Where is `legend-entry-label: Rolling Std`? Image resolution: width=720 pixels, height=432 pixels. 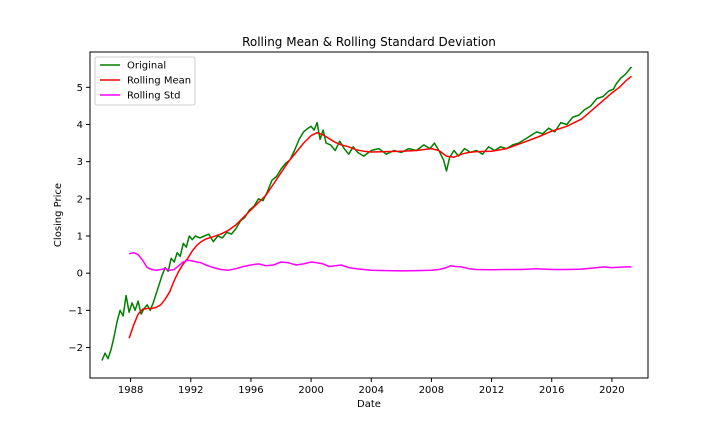 legend-entry-label: Rolling Std is located at coordinates (153, 96).